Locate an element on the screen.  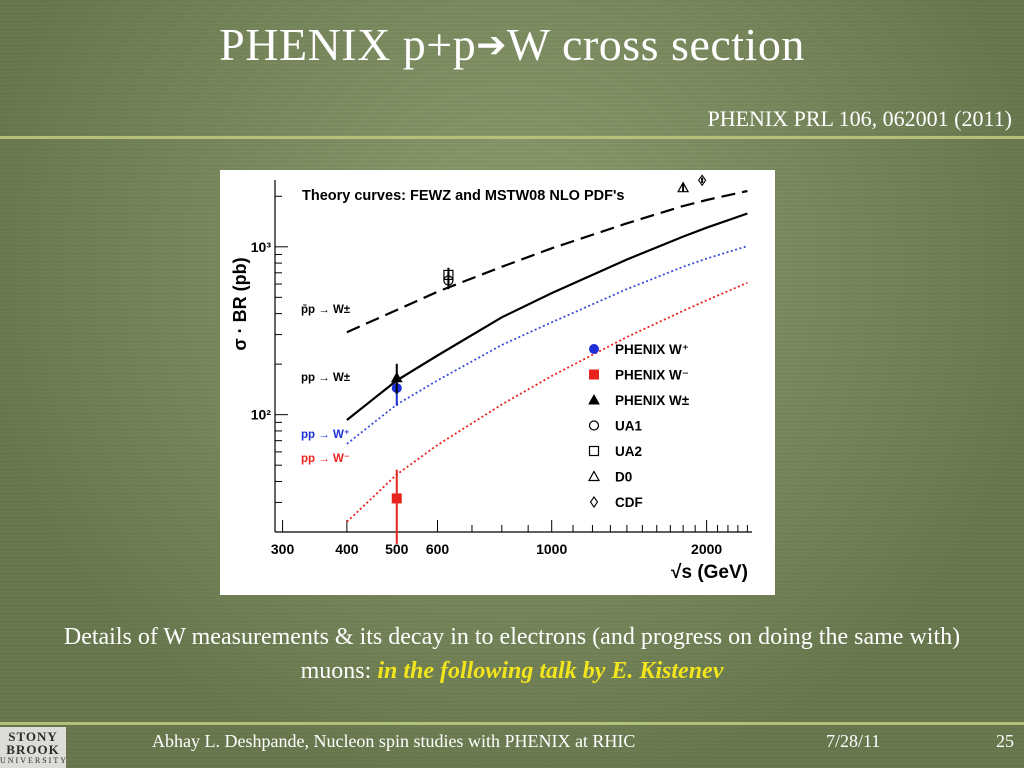
legend-label: UA2 is located at coordinates (628, 451).